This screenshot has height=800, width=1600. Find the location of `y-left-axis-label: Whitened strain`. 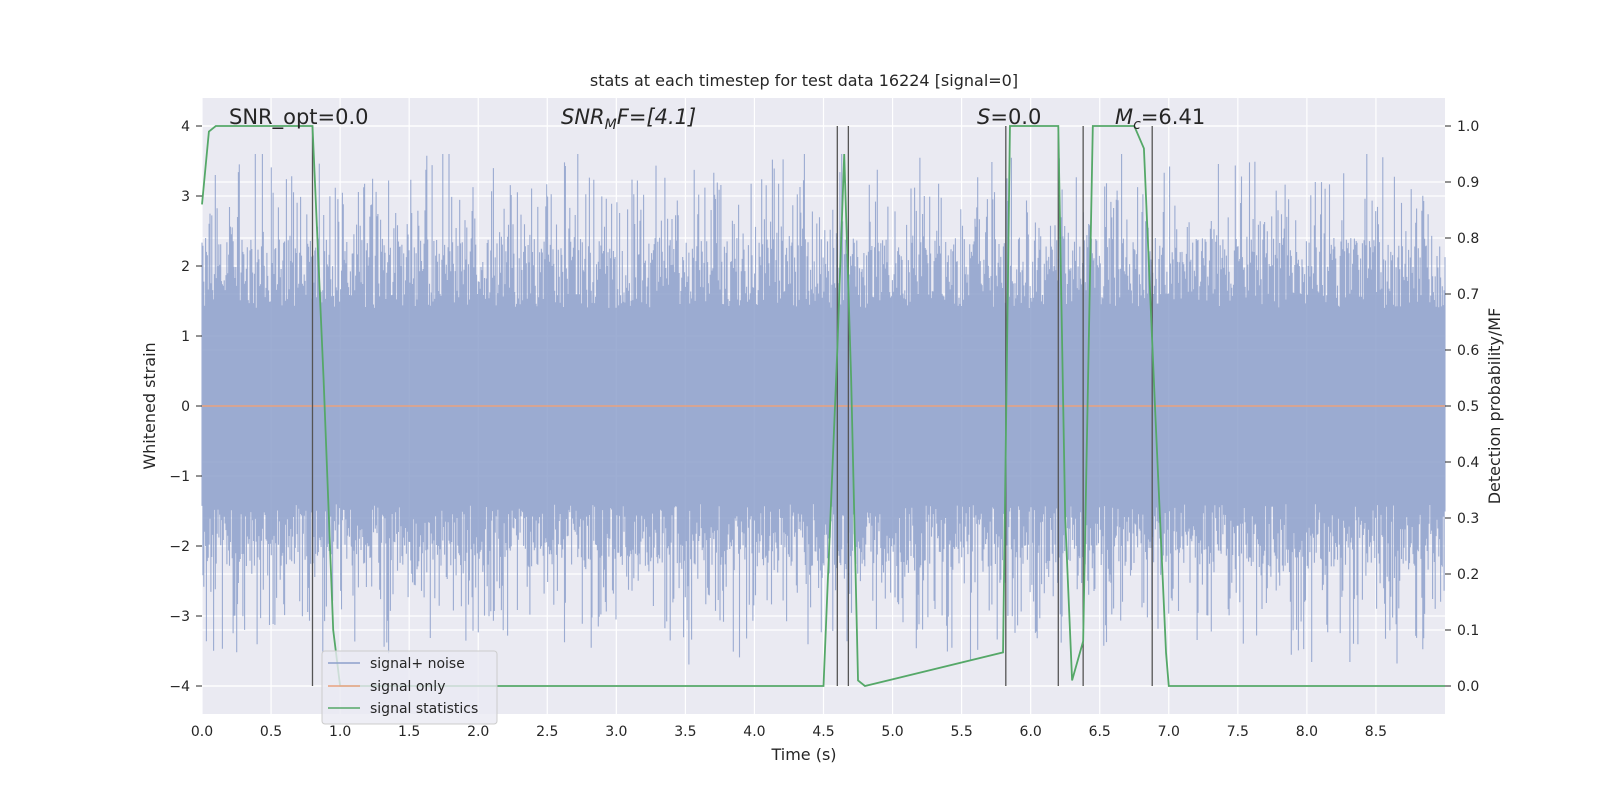

y-left-axis-label: Whitened strain is located at coordinates (149, 405).